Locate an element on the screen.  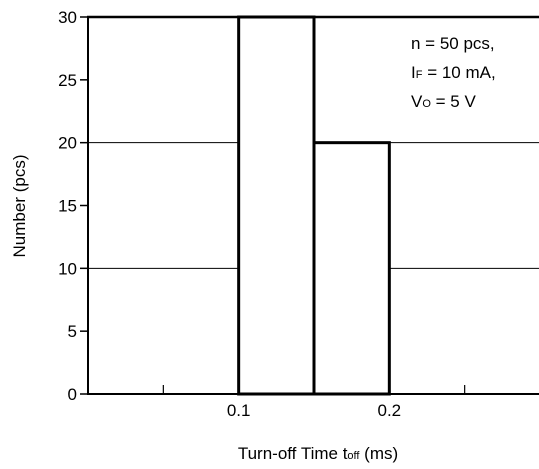
annotation-line-3-rest: = 5 V is located at coordinates (454, 101).